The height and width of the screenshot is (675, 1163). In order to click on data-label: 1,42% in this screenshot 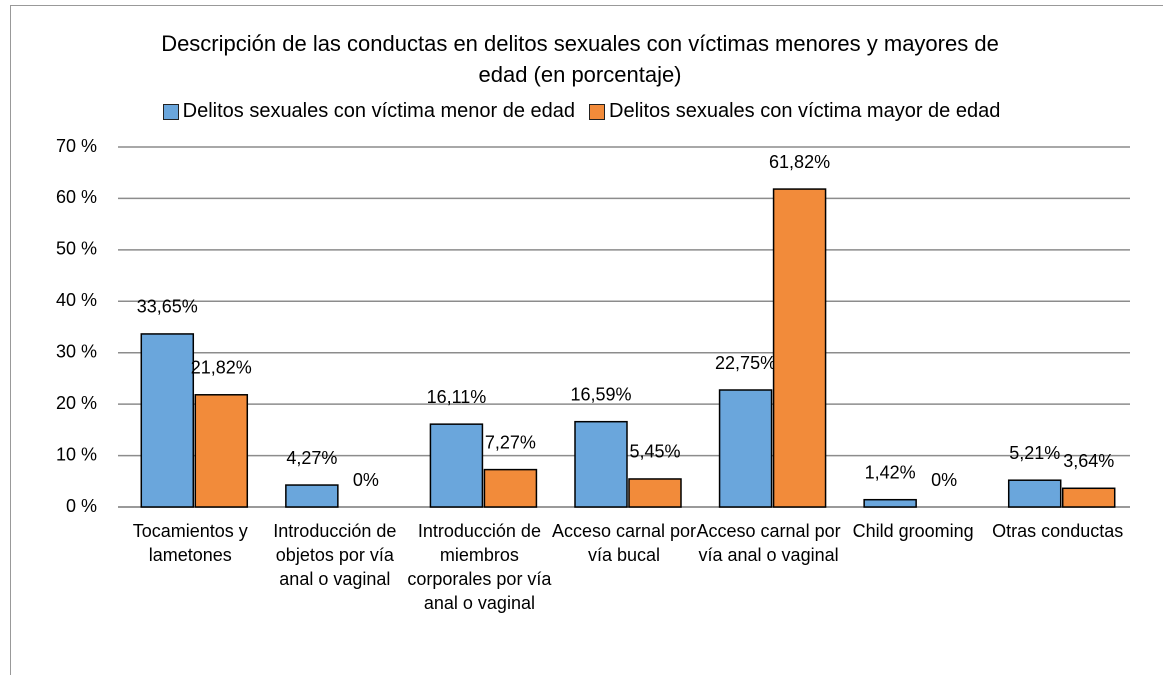, I will do `click(890, 472)`.